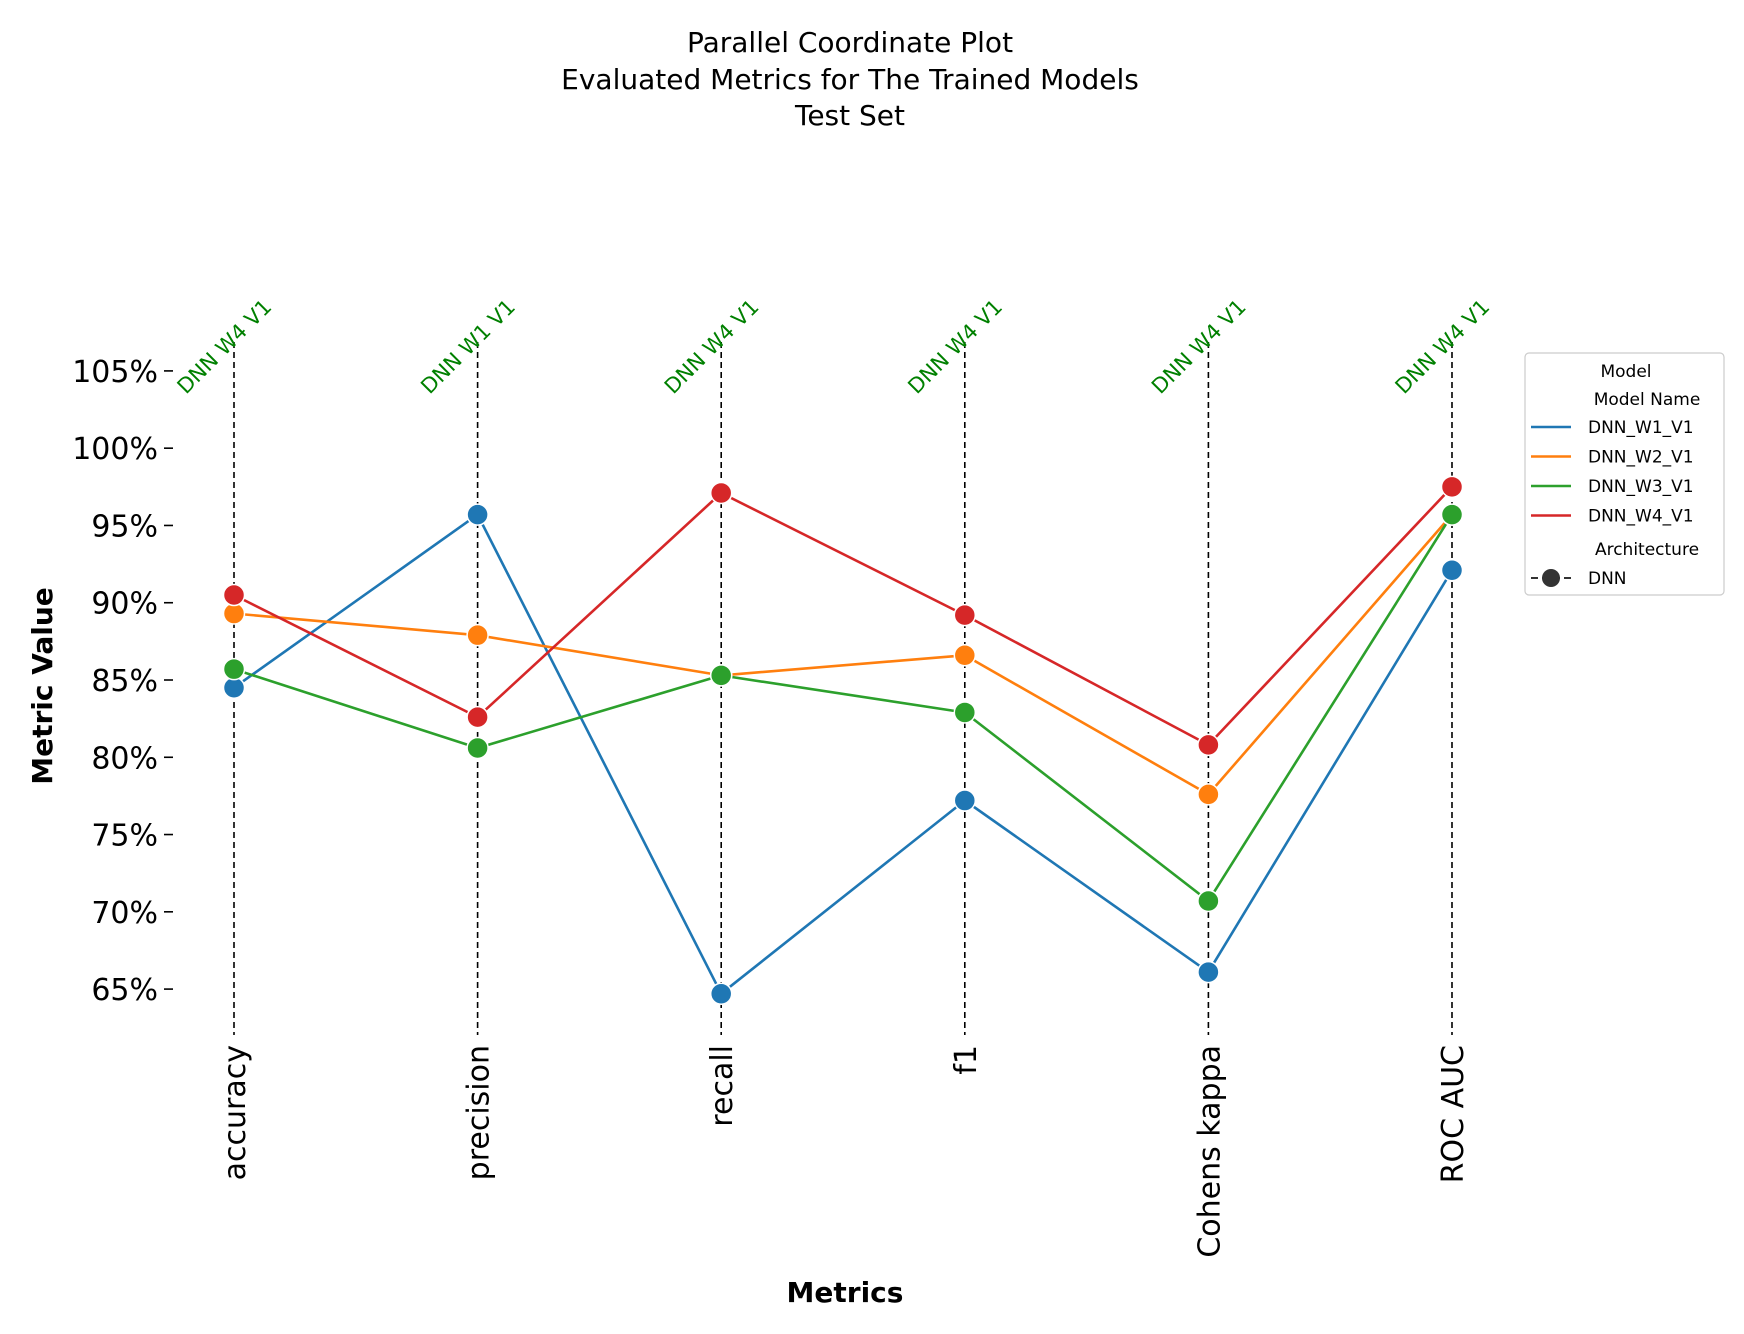  Describe the element at coordinates (1647, 550) in the screenshot. I see `legend-subtitle-architecture: Architecture` at that location.